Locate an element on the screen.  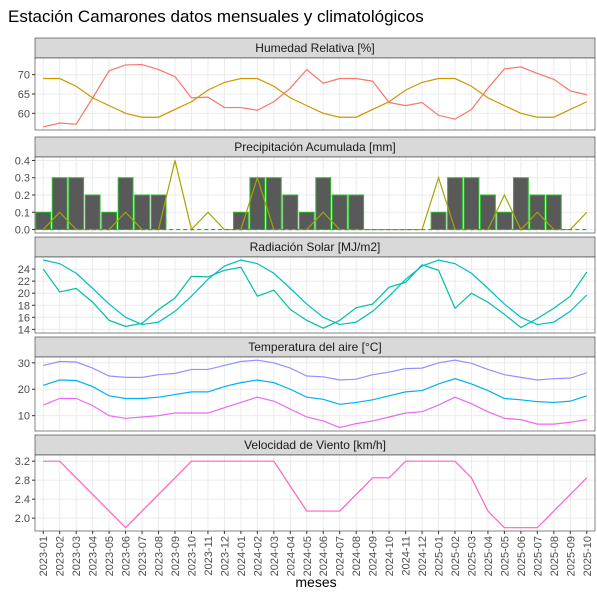
x-tick-label: 2023-10 is located at coordinates (192, 556).